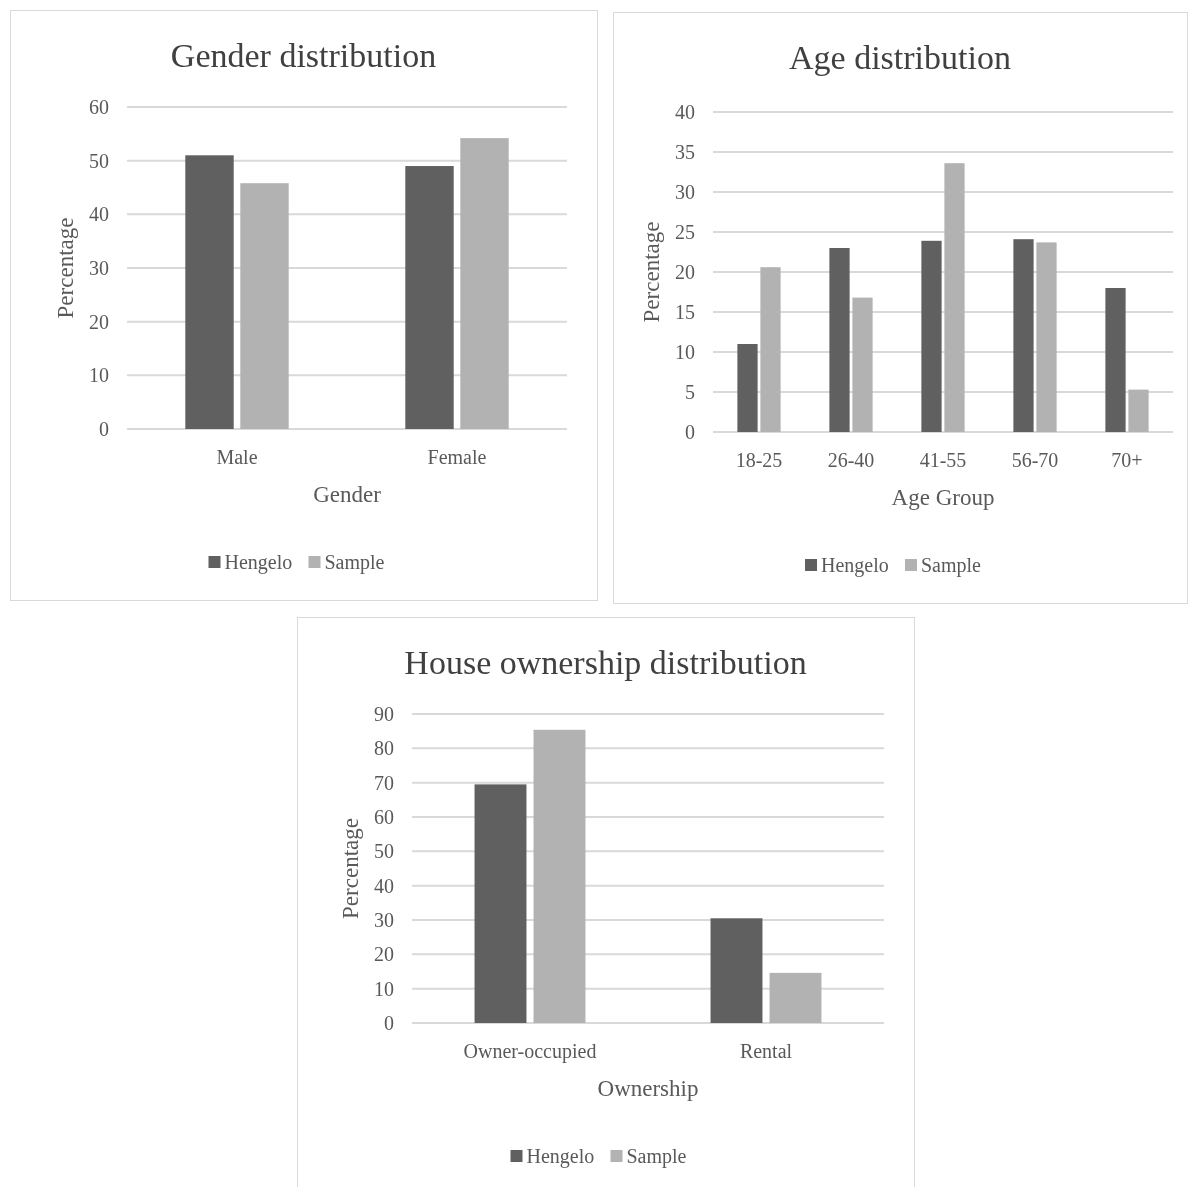 The height and width of the screenshot is (1187, 1188). What do you see at coordinates (943, 460) in the screenshot?
I see `x-tick-label: 41-55` at bounding box center [943, 460].